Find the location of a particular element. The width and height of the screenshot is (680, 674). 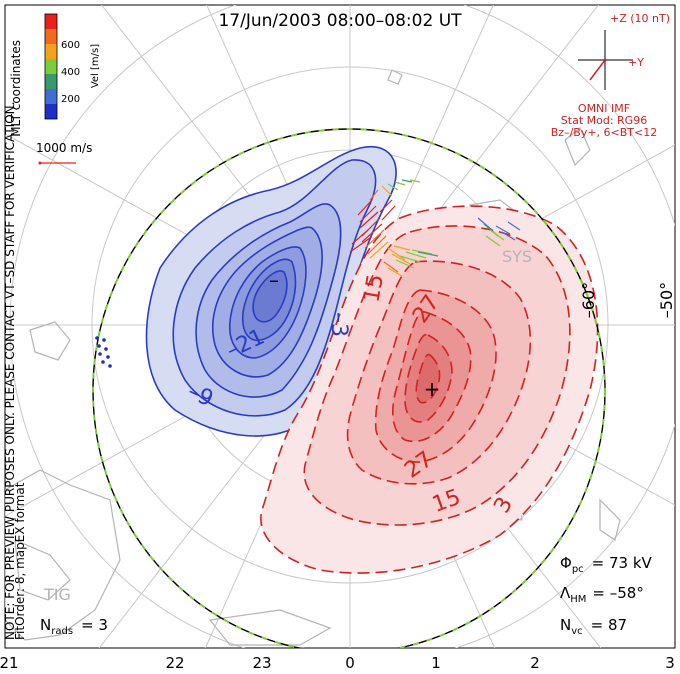

mlt-label: 3 is located at coordinates (670, 663).